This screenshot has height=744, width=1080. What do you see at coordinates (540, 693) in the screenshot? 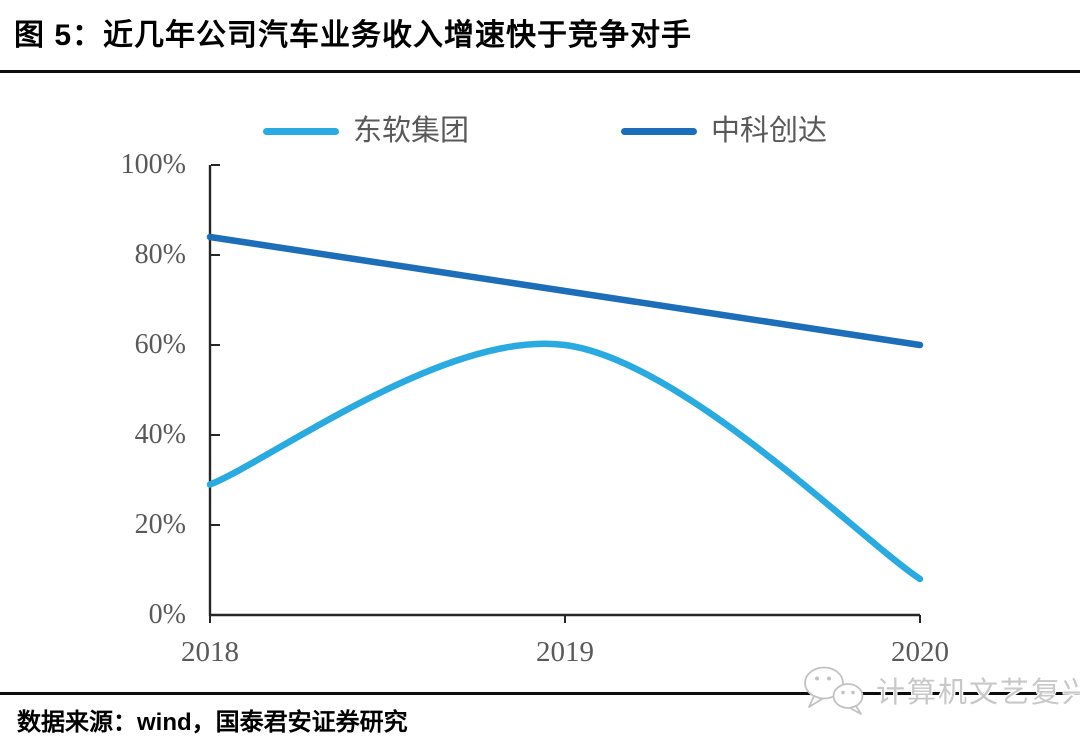
I see `footer-rule` at bounding box center [540, 693].